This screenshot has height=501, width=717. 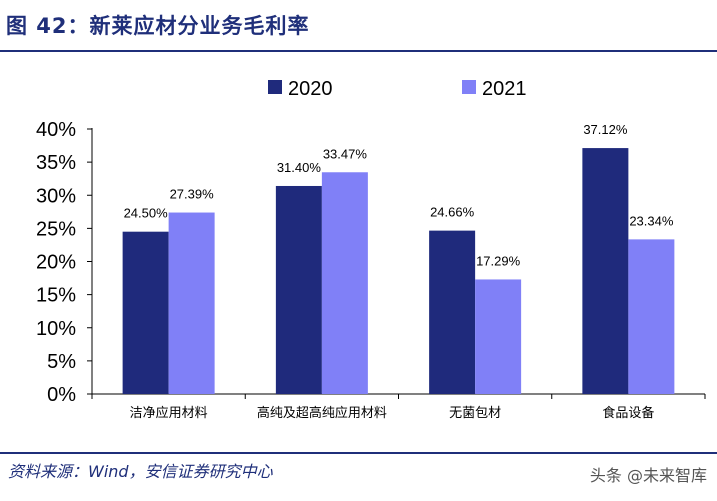 I want to click on source-note: 资料来源：Wind，安信证券研究中心, so click(x=140, y=471).